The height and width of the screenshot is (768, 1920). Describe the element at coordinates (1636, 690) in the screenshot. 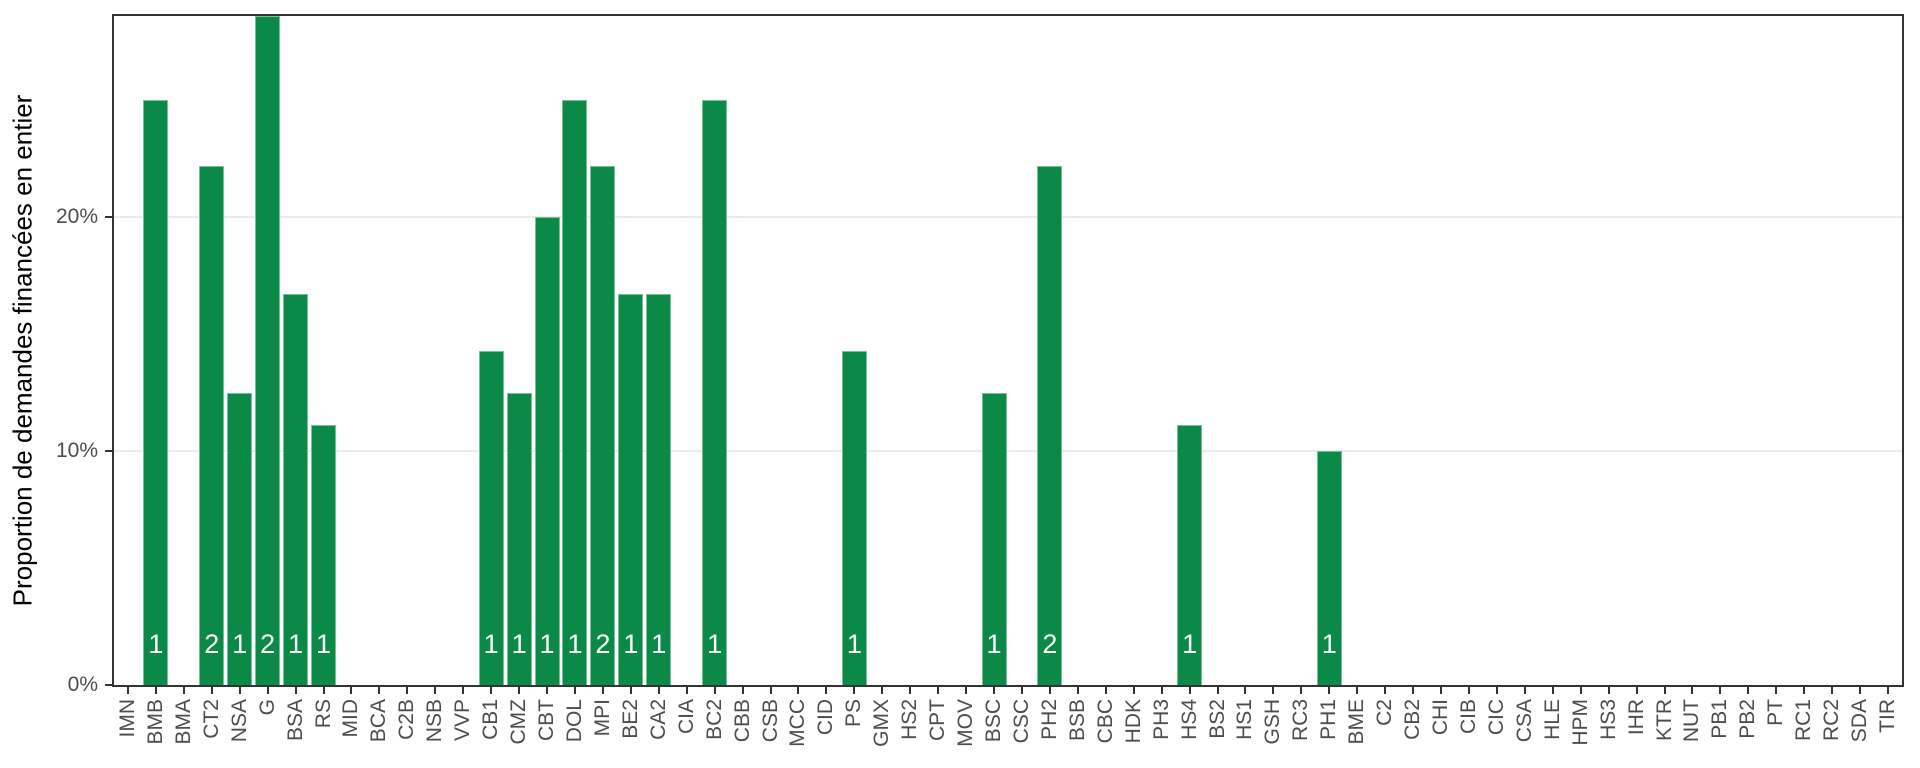

I see `x-tick-ihr` at that location.